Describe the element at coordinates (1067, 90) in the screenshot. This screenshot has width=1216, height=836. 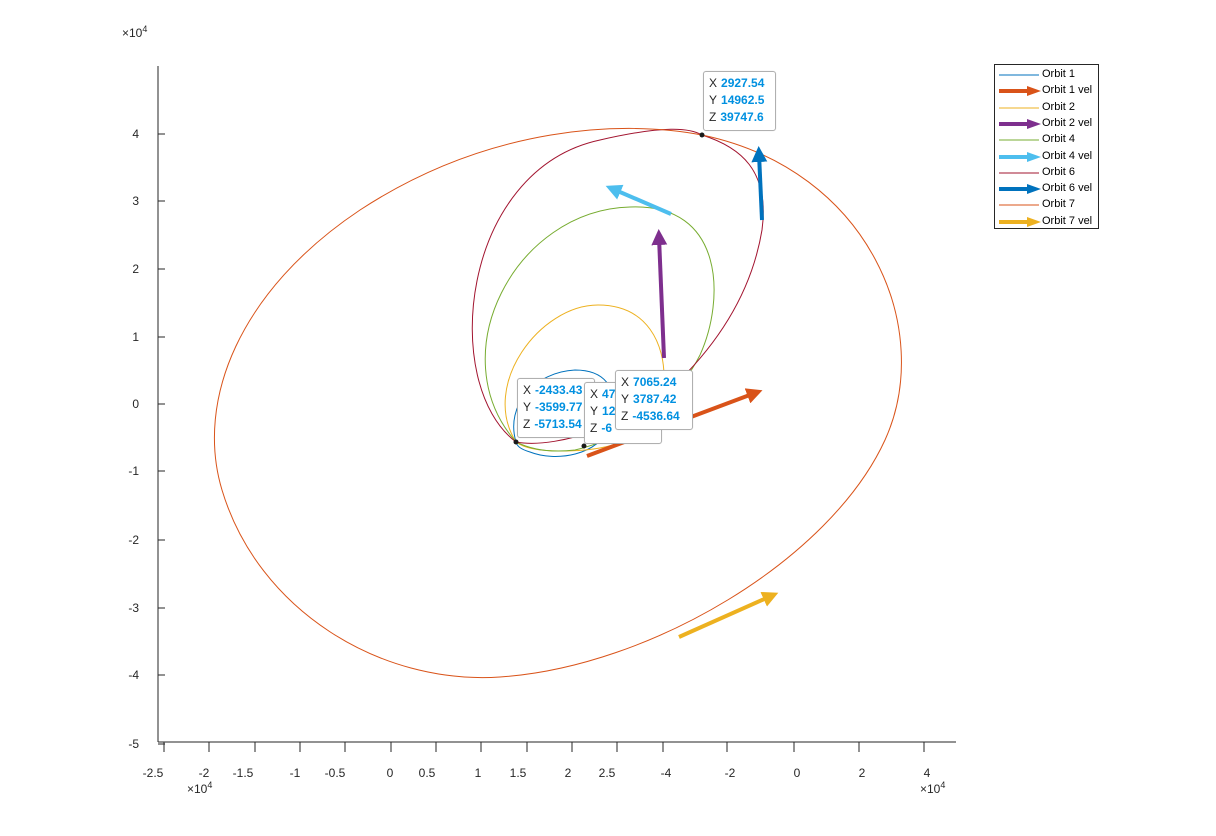
I see `legend-label: Orbit 1 vel` at that location.